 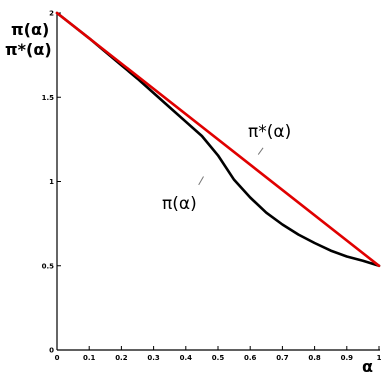 I want to click on annotations: π*(α) π(α), so click(x=226, y=168).